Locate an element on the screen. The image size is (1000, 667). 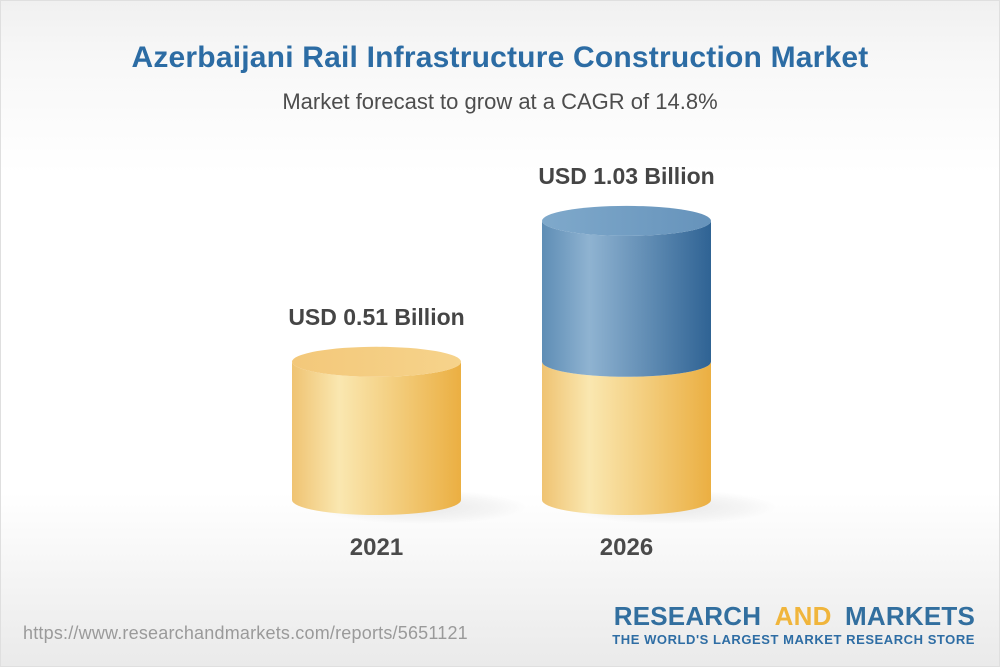
logo-word-and: AND is located at coordinates (803, 616).